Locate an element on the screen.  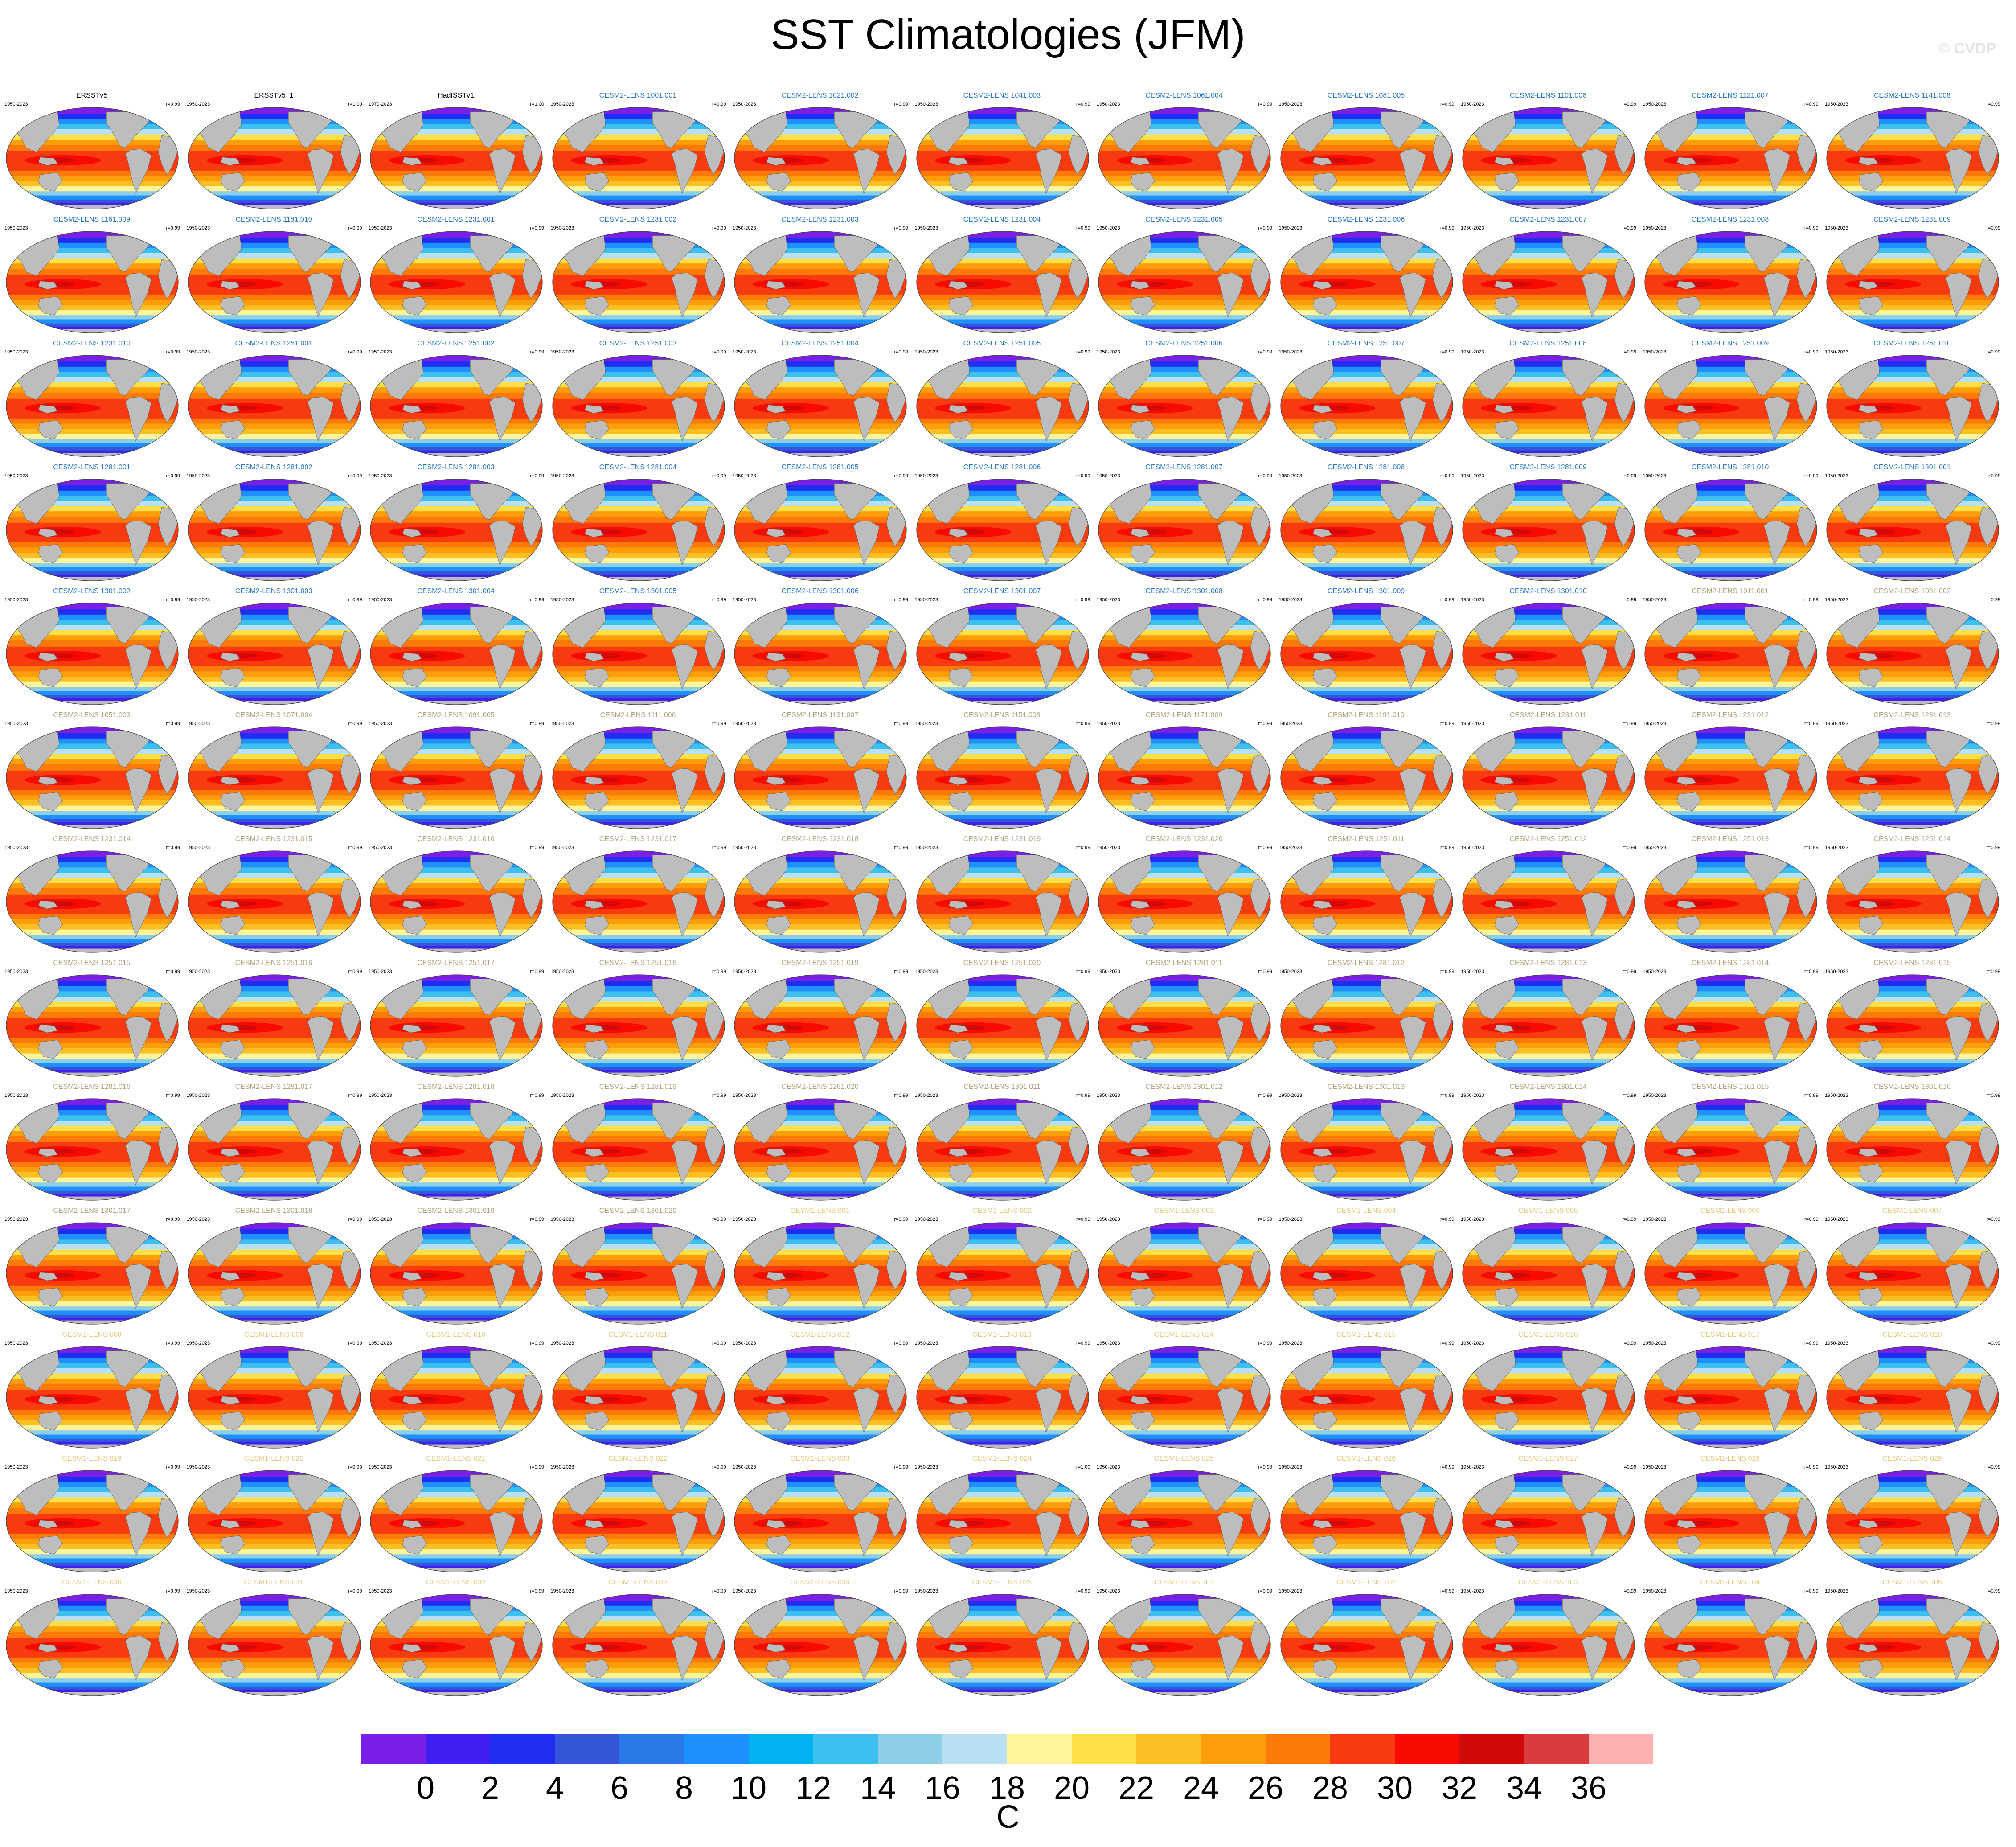
map-panel: CESM2-LENS 1281.013 1950-2023 r=0.99 is located at coordinates (1548, 1021).